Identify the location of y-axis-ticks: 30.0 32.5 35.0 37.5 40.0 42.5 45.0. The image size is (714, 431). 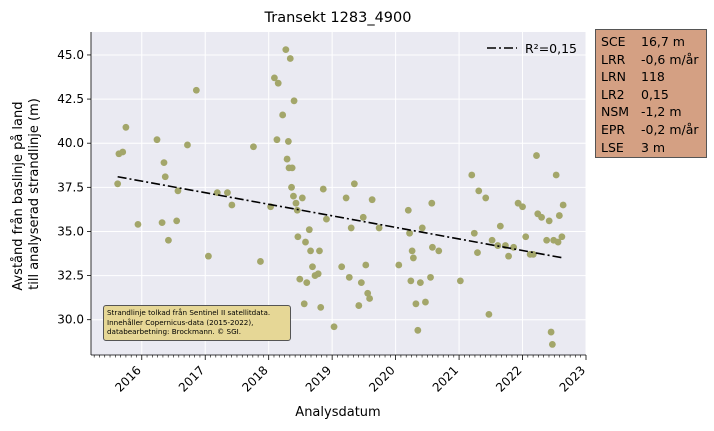
(74, 187).